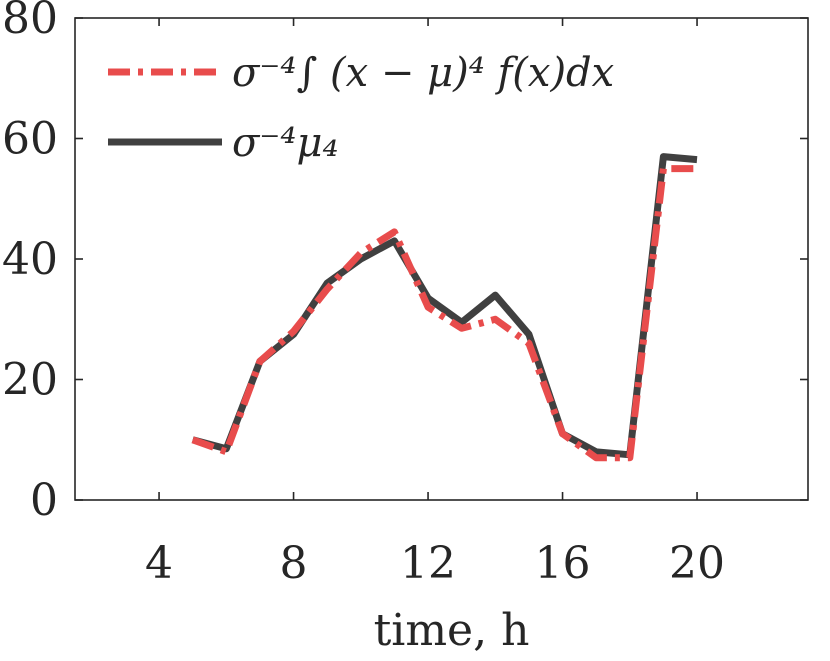 This screenshot has height=661, width=830. I want to click on y-tick-label: 60, so click(30, 139).